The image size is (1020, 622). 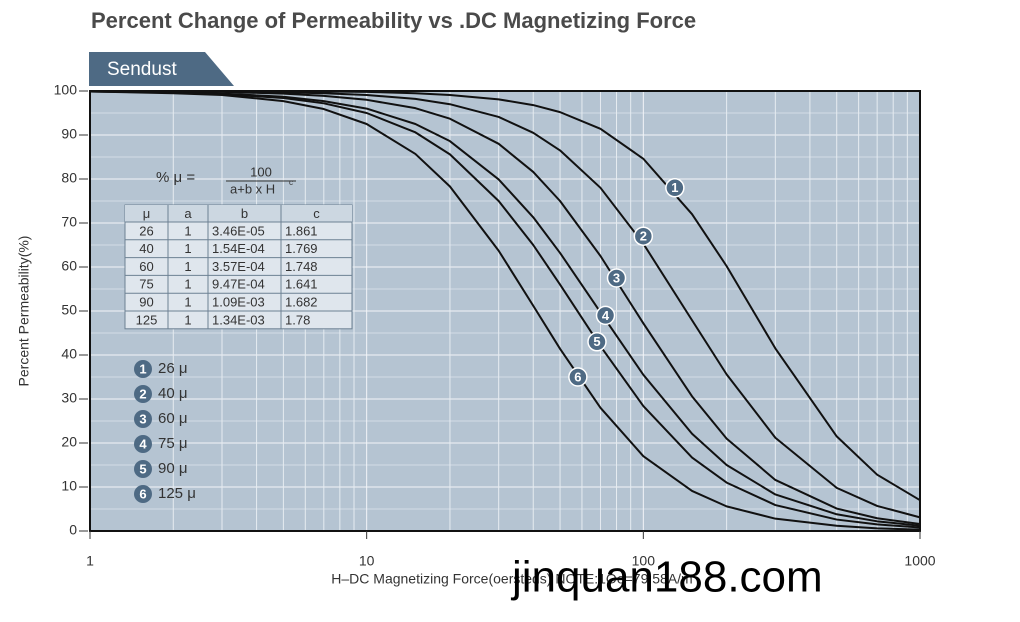 I want to click on y-tick-label: 10, so click(x=69, y=486).